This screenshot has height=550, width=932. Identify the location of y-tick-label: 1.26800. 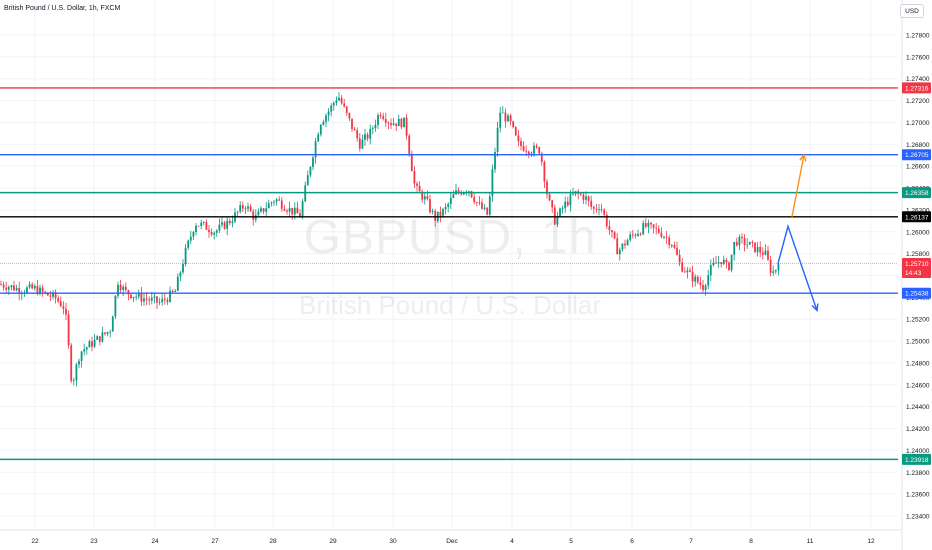
(918, 145).